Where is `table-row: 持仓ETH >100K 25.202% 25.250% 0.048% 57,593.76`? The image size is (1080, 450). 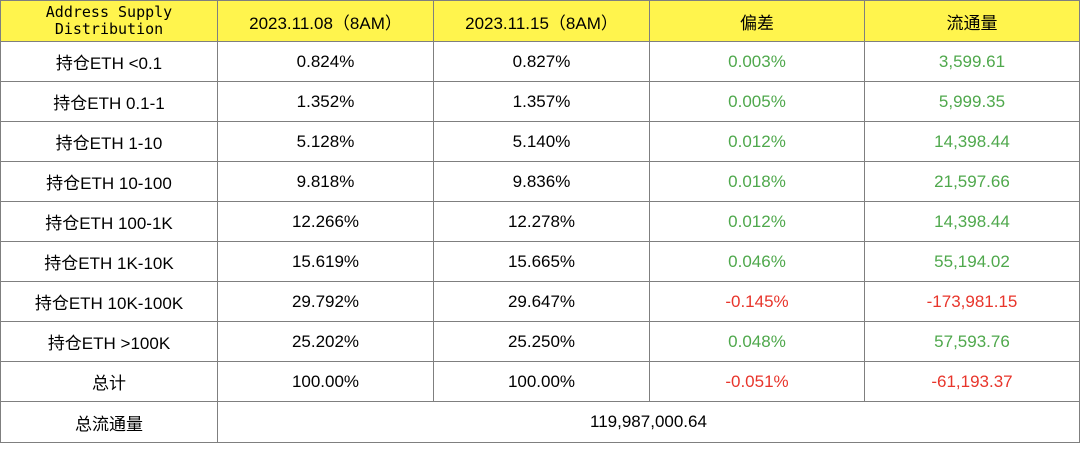 table-row: 持仓ETH >100K 25.202% 25.250% 0.048% 57,593.76 is located at coordinates (540, 341).